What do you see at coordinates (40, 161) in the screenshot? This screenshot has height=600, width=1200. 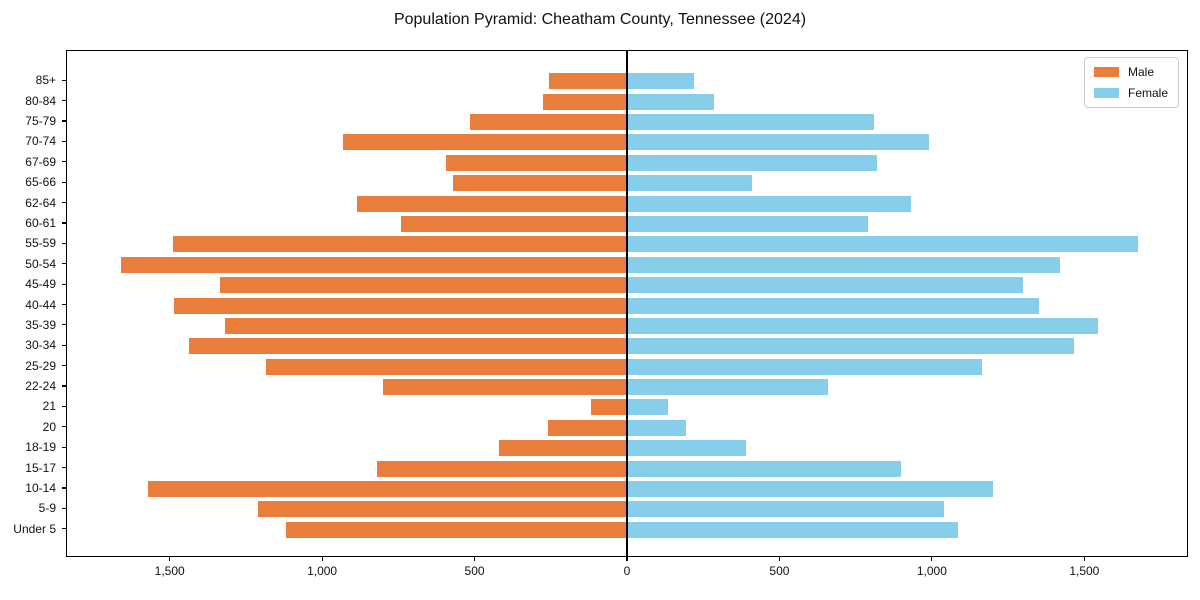 I see `y-axis-label: 67-69` at bounding box center [40, 161].